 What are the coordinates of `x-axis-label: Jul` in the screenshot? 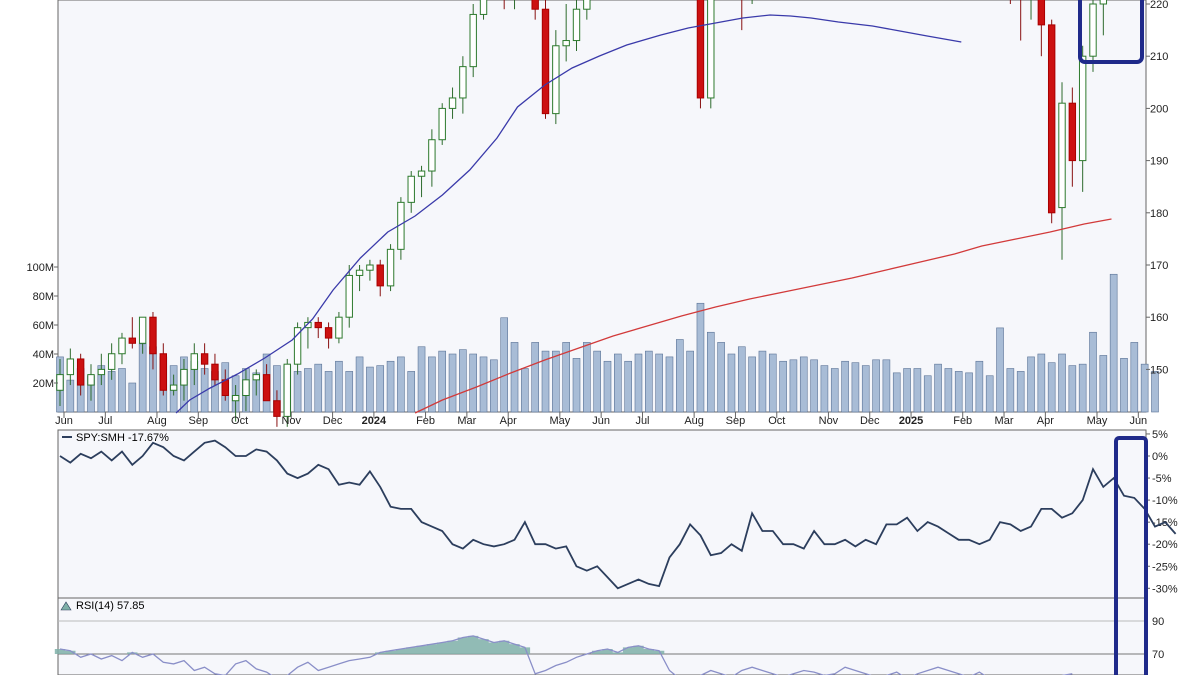 It's located at (642, 421).